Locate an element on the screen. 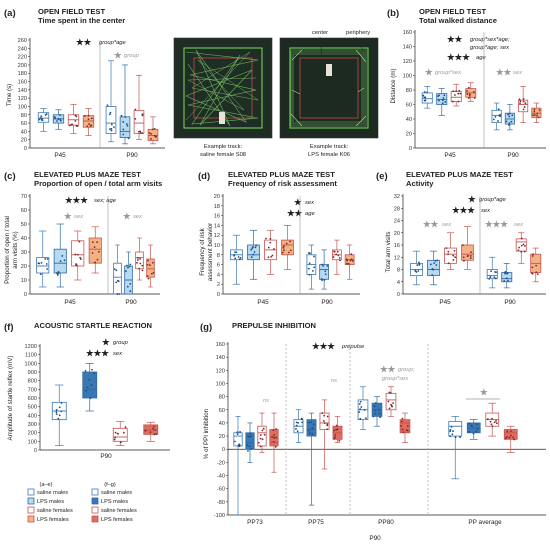 Image resolution: width=550 pixels, height=545 pixels. panel-a-stars-top: ★★ is located at coordinates (84, 42).